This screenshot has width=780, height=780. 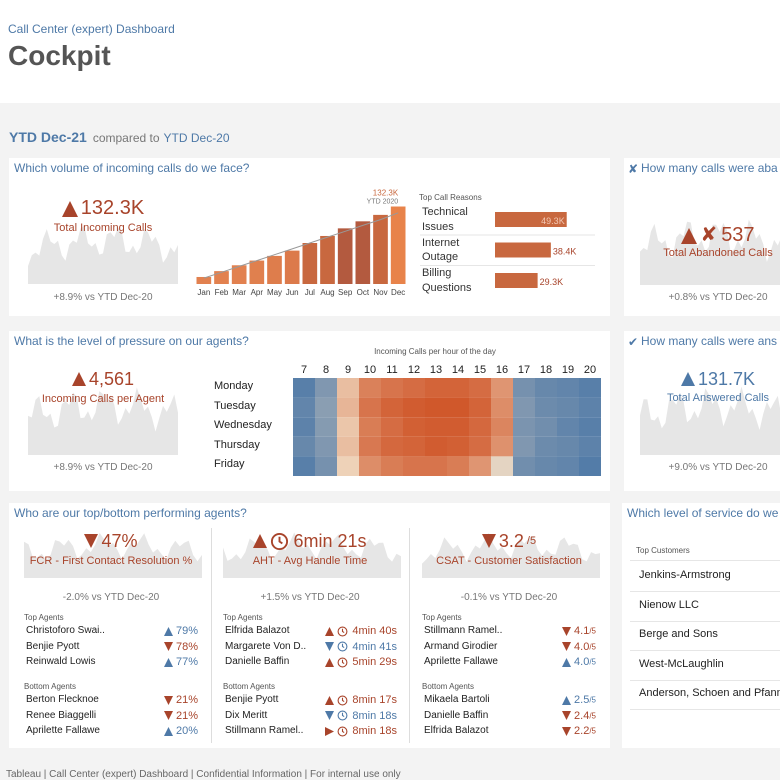 I want to click on x-tick-label: Jan, so click(x=203, y=292).